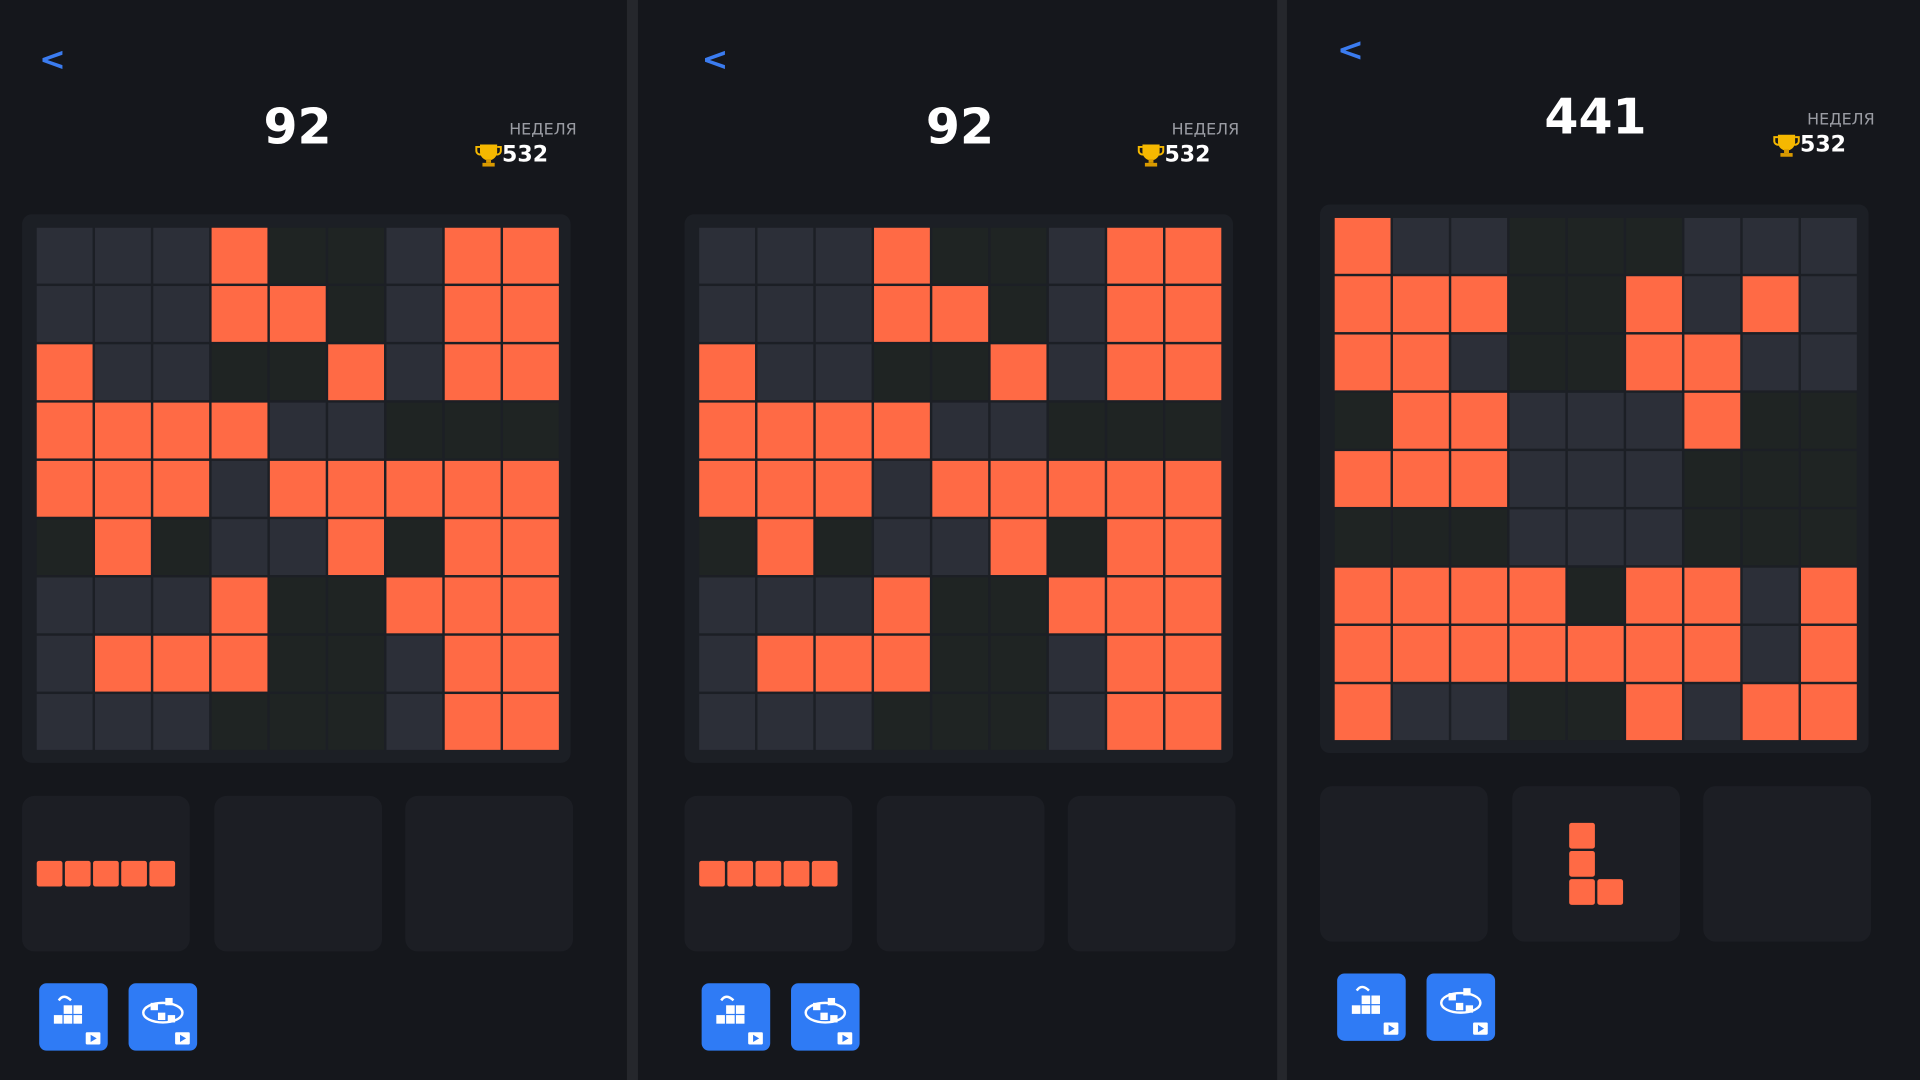 The image size is (1920, 1080). What do you see at coordinates (1786, 151) in the screenshot?
I see `trophy-base` at bounding box center [1786, 151].